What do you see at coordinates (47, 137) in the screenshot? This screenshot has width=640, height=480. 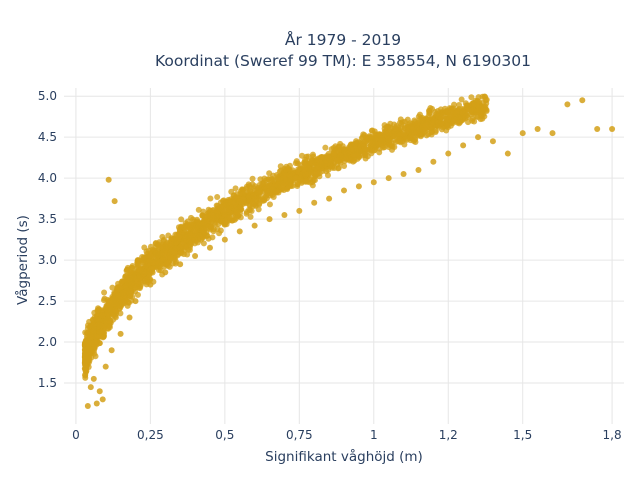 I see `y-tick-label: 4.5` at bounding box center [47, 137].